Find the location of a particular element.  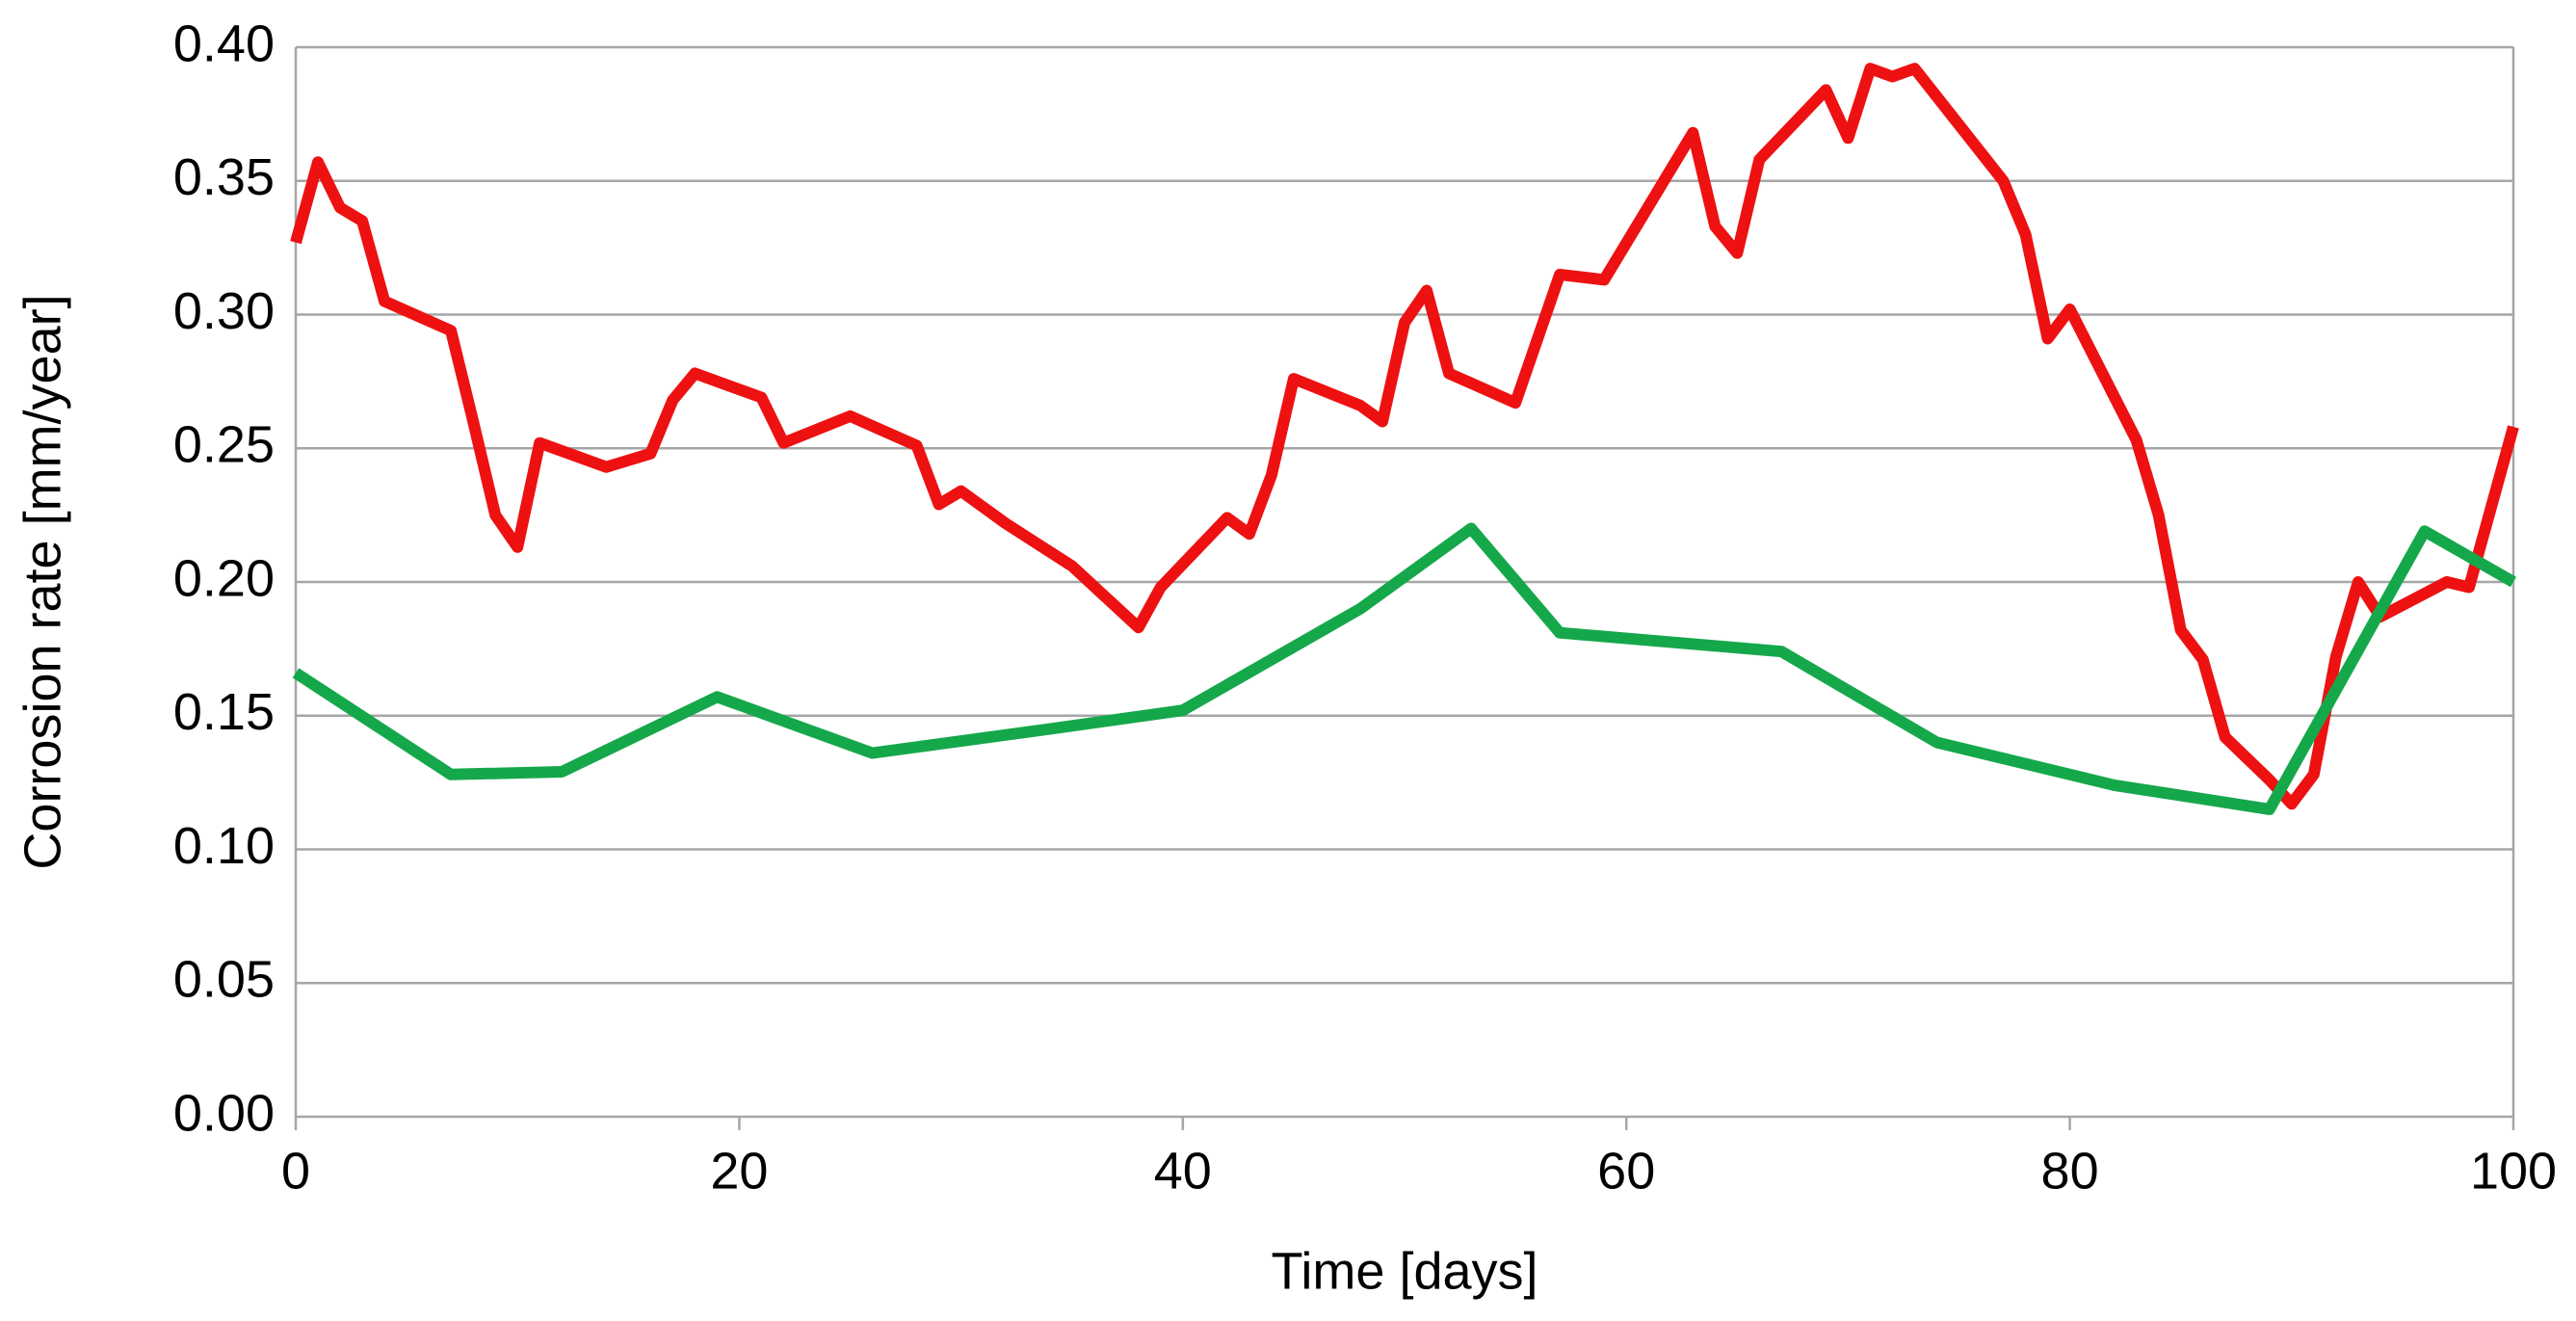

y-tick-label: 0.05 is located at coordinates (224, 980).